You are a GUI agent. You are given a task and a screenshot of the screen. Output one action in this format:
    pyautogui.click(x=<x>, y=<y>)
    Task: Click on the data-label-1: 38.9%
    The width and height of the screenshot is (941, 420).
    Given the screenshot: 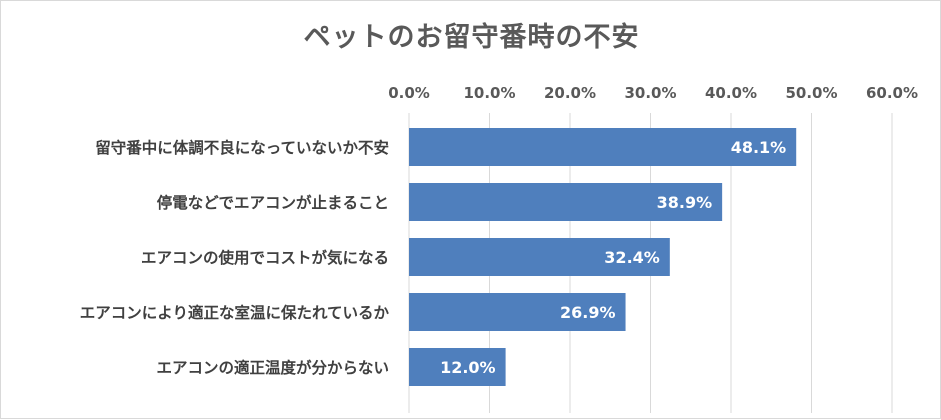 What is the action you would take?
    pyautogui.click(x=685, y=202)
    